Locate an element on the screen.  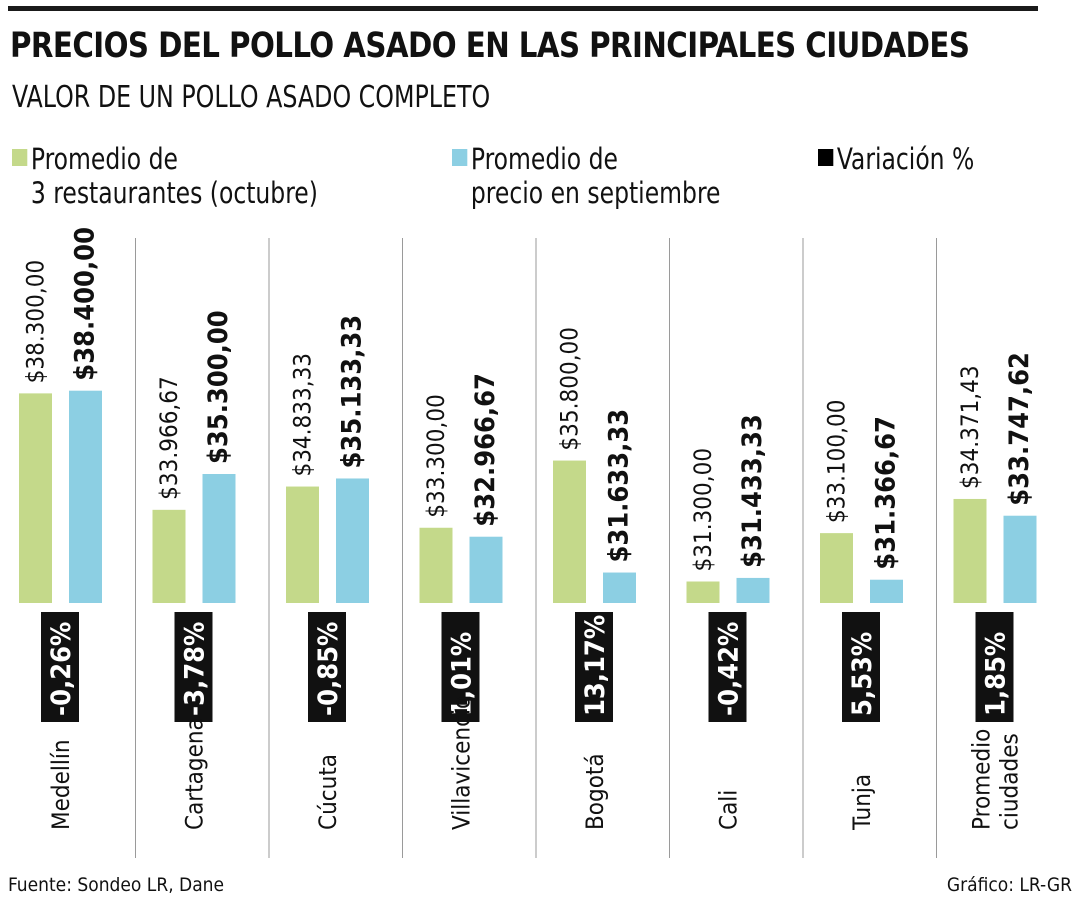
value-label-october-promedio-ciudades: $34.371,43 is located at coordinates (970, 427).